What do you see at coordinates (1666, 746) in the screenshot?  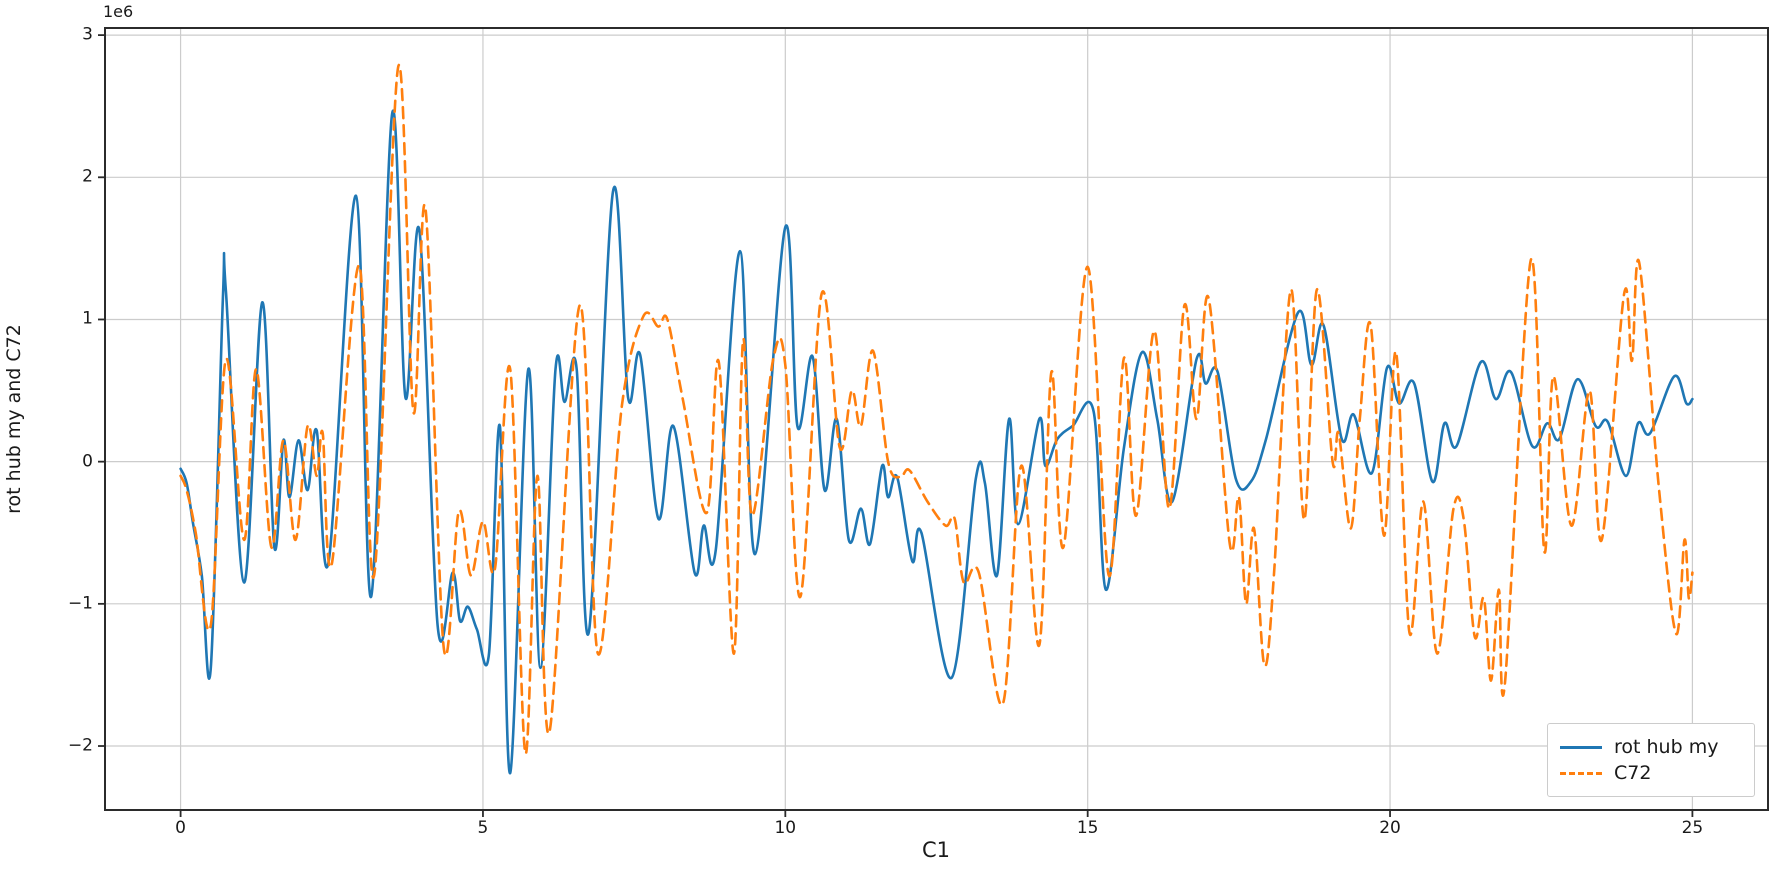 I see `legend-label: rot hub my` at bounding box center [1666, 746].